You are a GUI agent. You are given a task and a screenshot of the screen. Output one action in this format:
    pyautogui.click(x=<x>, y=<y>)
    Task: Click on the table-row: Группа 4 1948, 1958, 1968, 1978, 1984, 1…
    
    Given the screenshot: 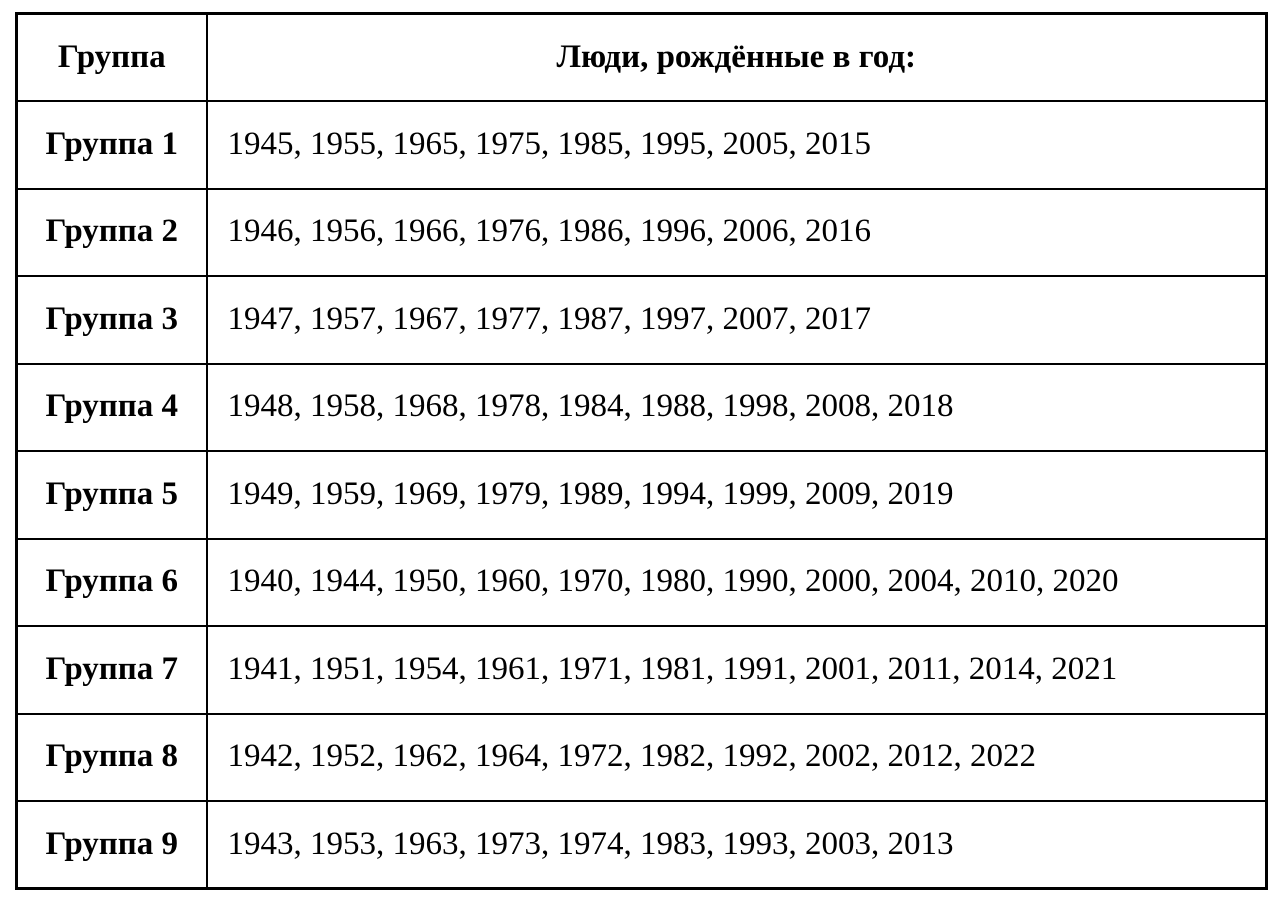 What is the action you would take?
    pyautogui.click(x=641, y=407)
    